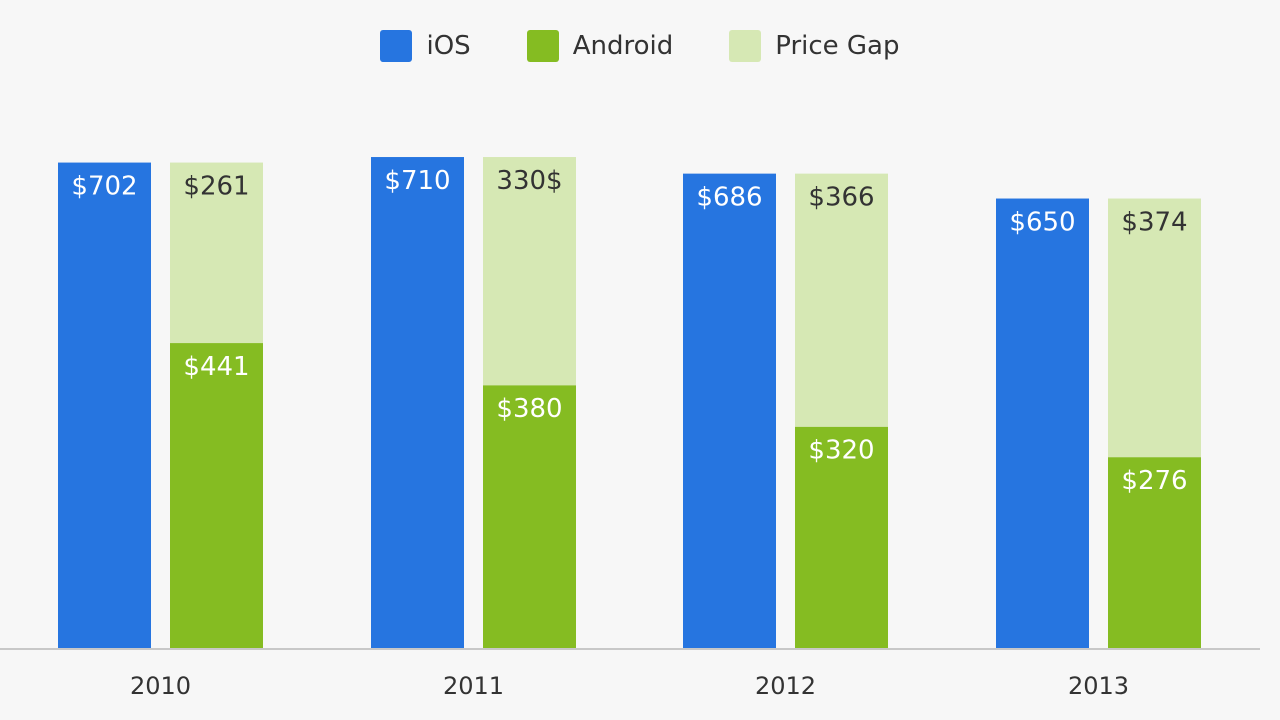 The height and width of the screenshot is (720, 1280). Describe the element at coordinates (745, 46) in the screenshot. I see `legend-swatch-price-gap` at that location.